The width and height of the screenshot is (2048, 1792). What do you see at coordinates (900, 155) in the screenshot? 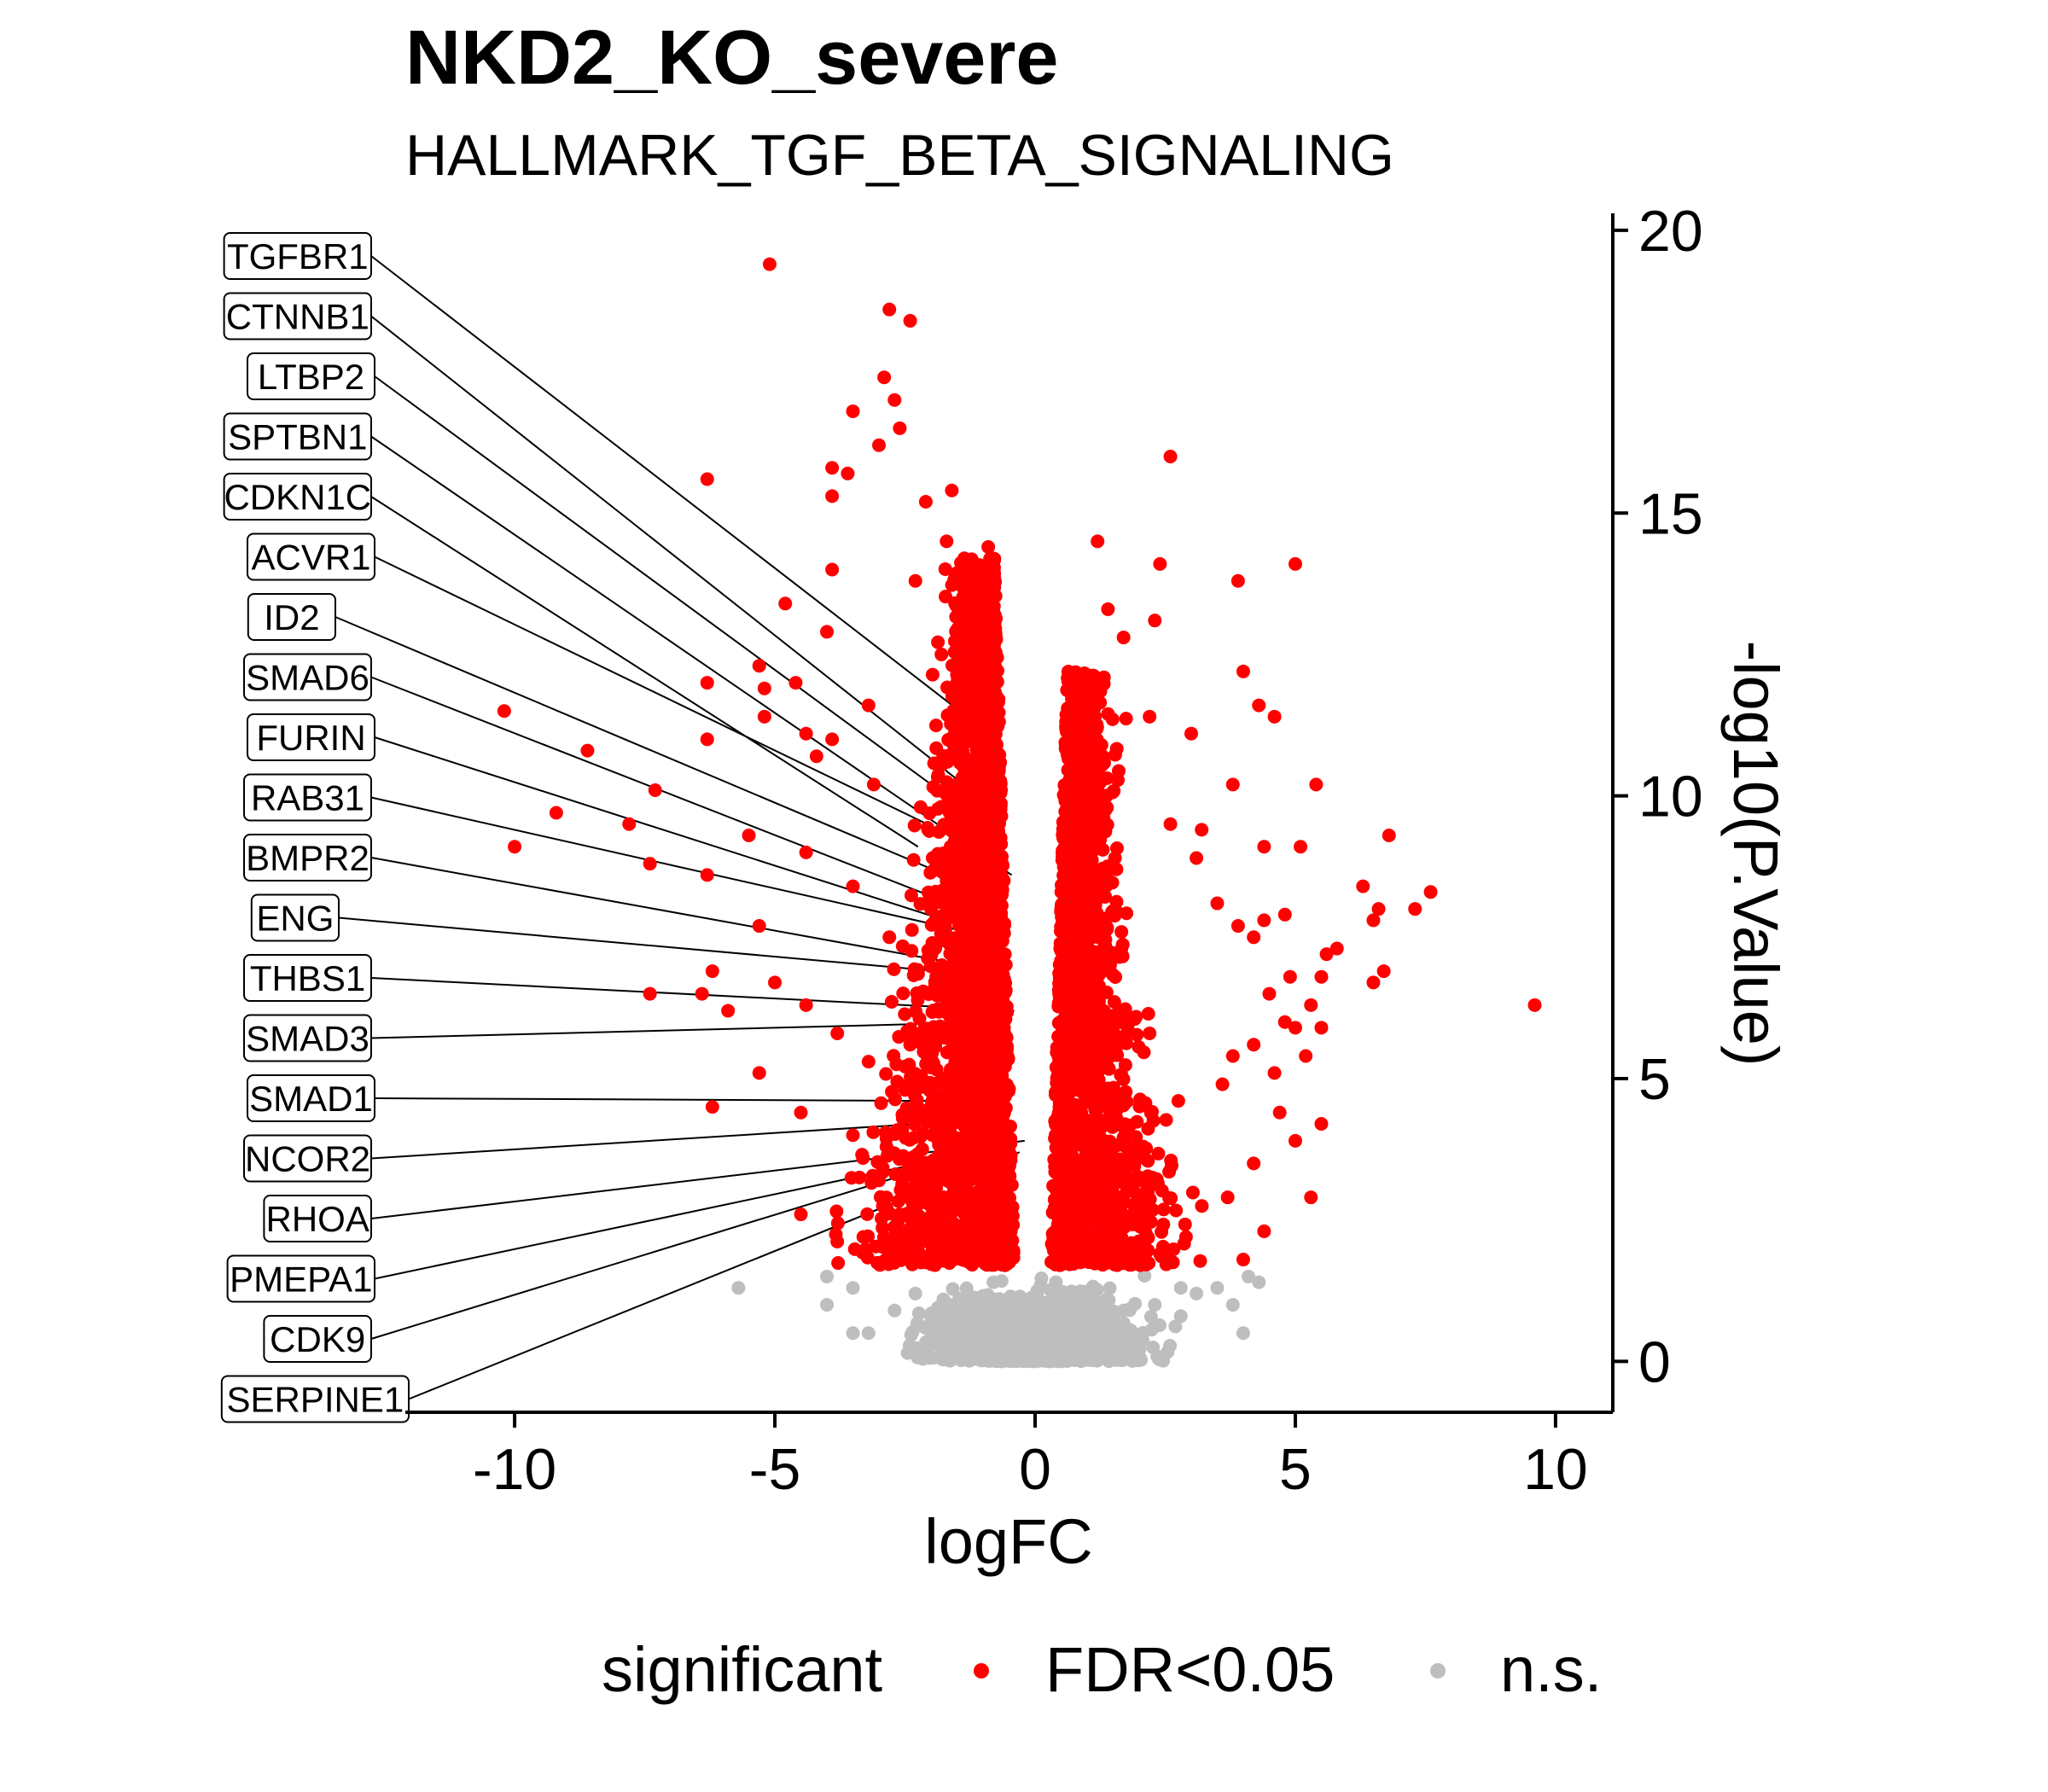
I see `chart-subtitle: HALLMARK_TGF_BETA_SIGNALING` at bounding box center [900, 155].